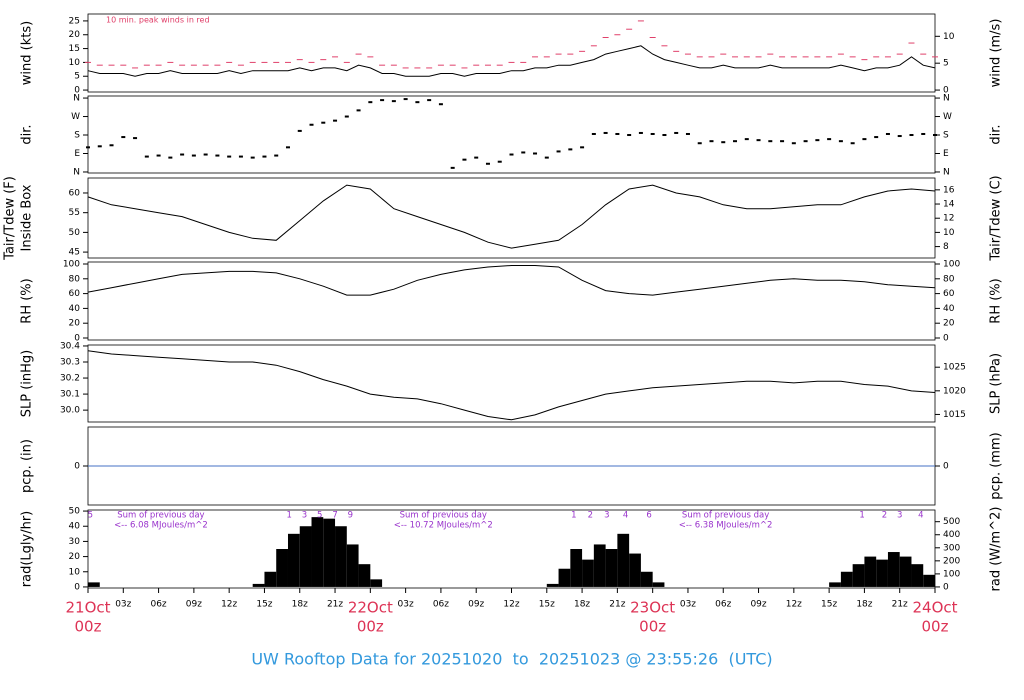  Describe the element at coordinates (70, 363) in the screenshot. I see `y-tick-label: 30.3` at that location.